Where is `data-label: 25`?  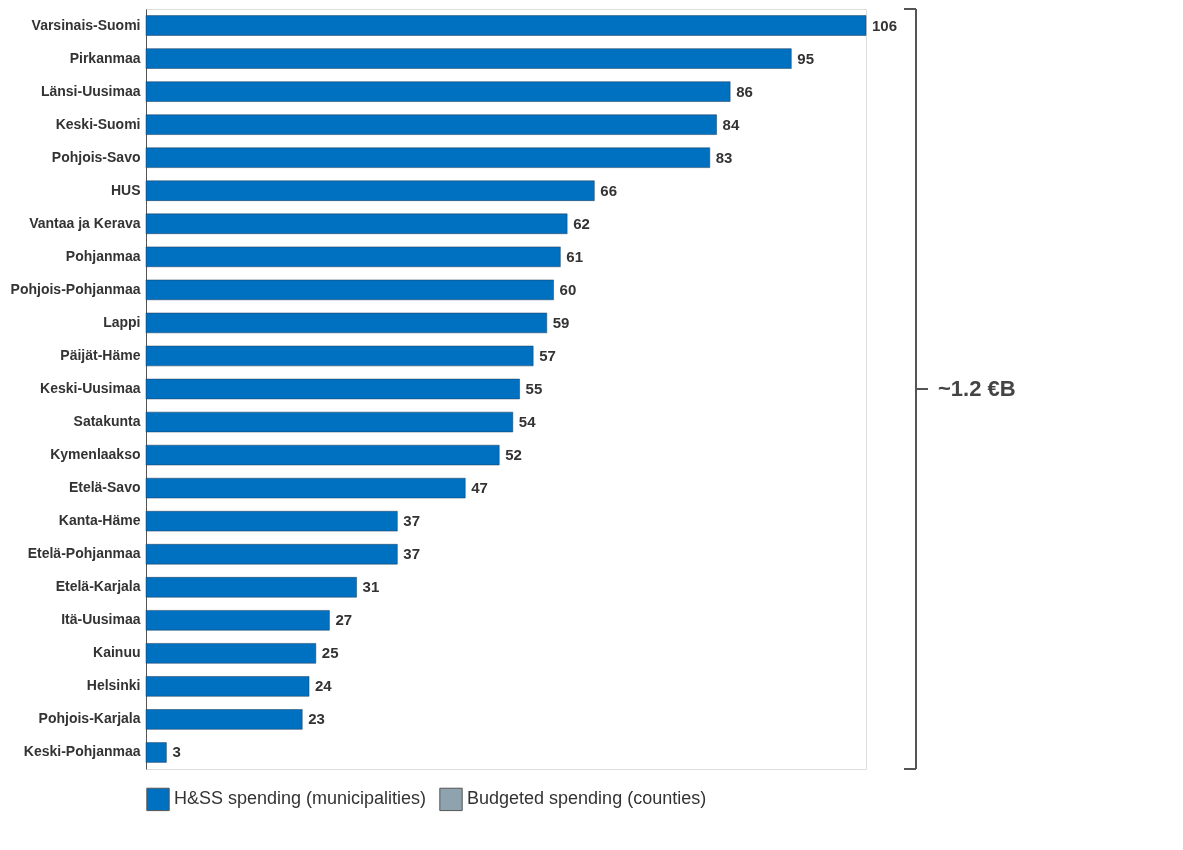 data-label: 25 is located at coordinates (330, 653).